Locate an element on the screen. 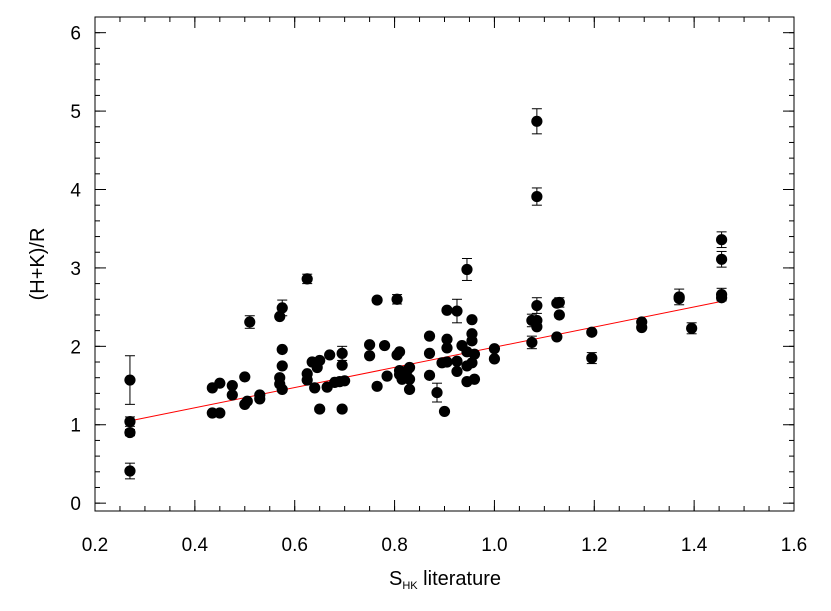 This screenshot has width=831, height=611. x-tick-label: 0.4 is located at coordinates (195, 545).